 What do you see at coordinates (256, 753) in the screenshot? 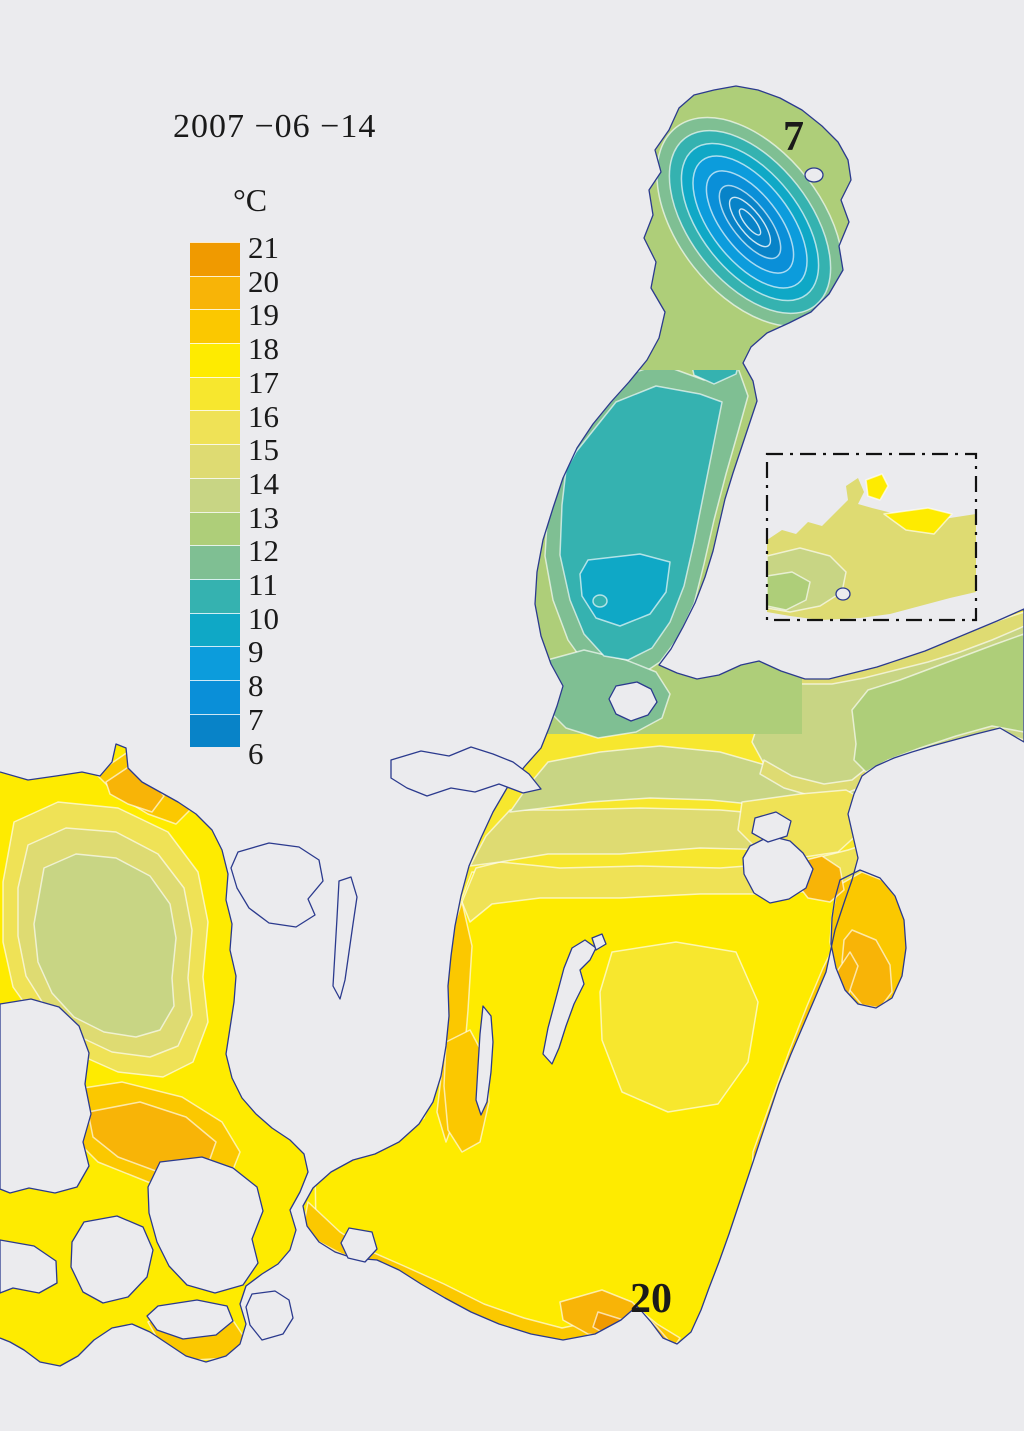
I see `legend-label-6: 6` at bounding box center [256, 753].